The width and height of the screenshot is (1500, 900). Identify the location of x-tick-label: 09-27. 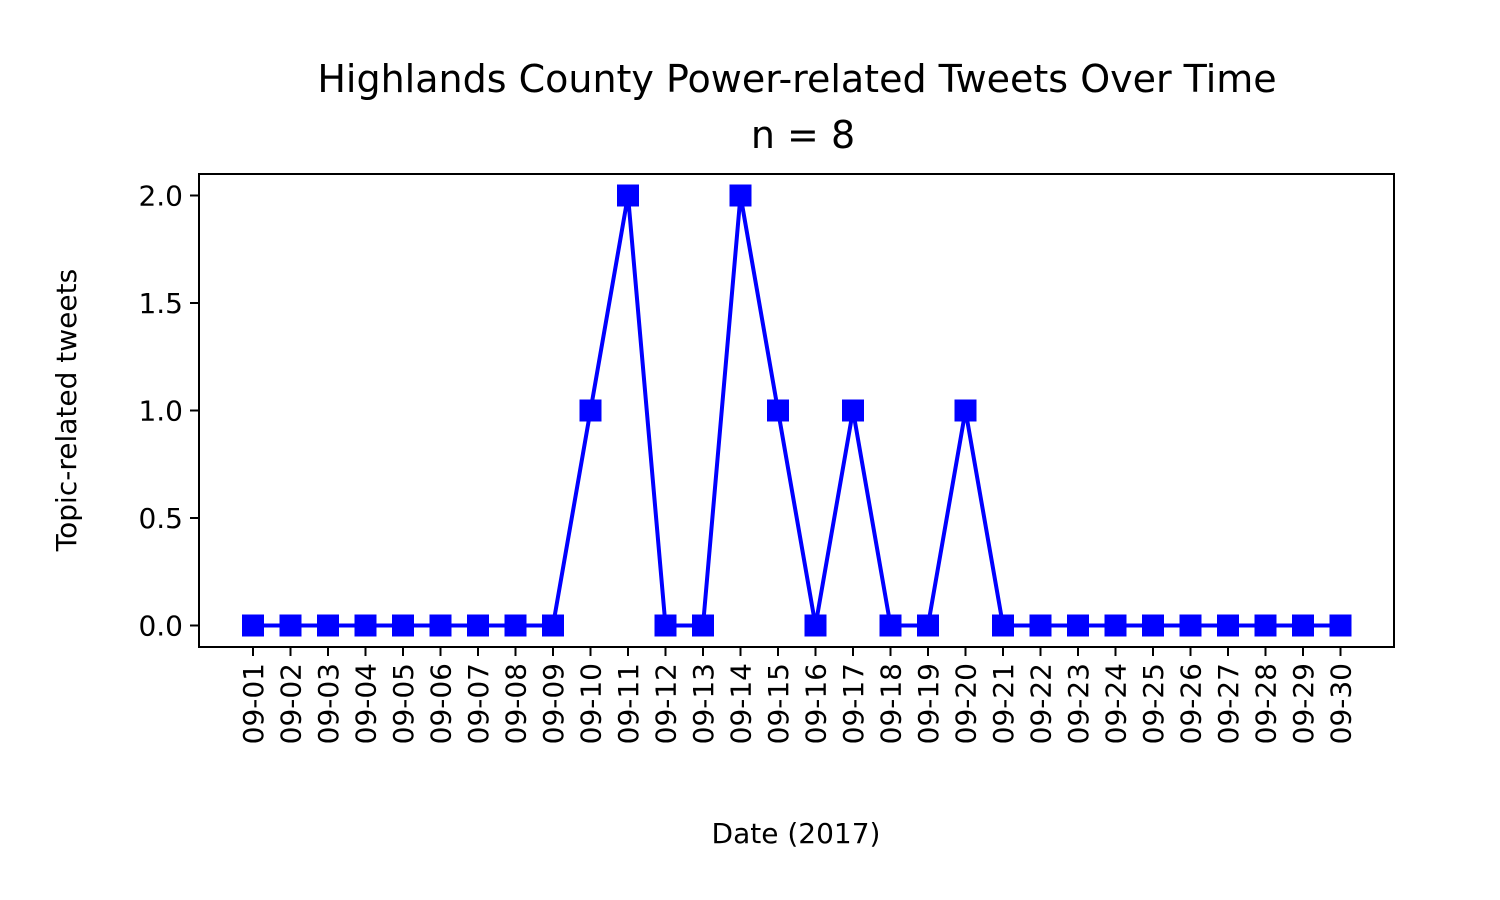
(1228, 703).